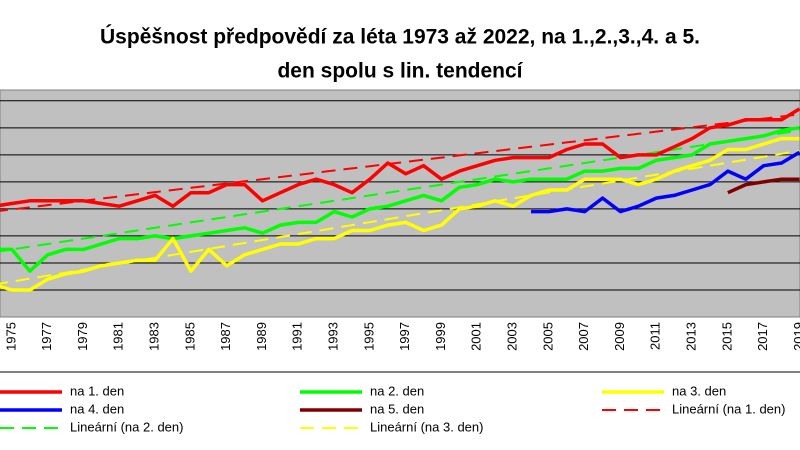 This screenshot has height=450, width=800. Describe the element at coordinates (726, 336) in the screenshot. I see `x-tick-label: 2015` at that location.